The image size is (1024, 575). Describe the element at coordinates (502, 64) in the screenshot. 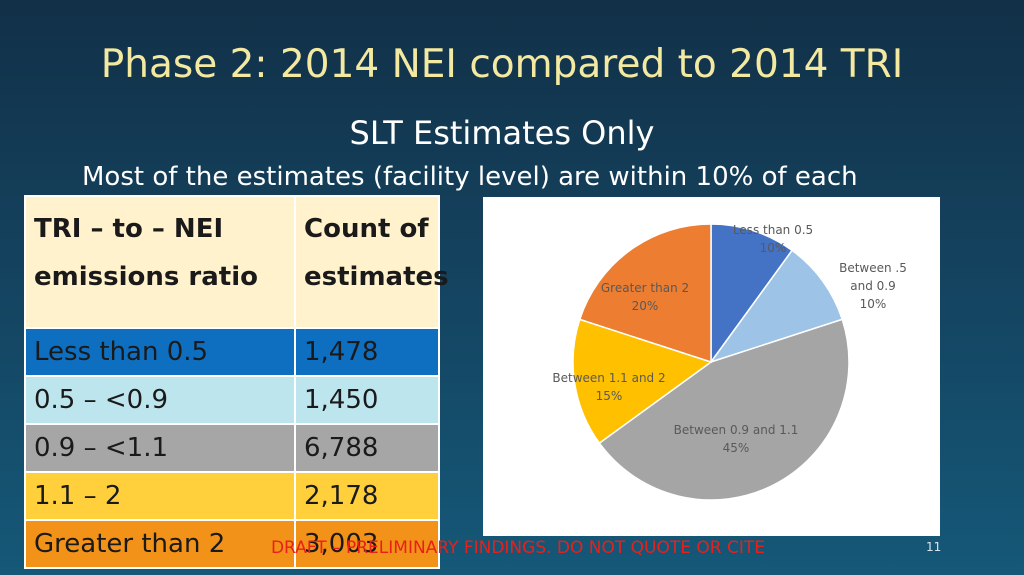

I see `slide-title: Phase 2: 2014 NEI compared to 2014 TRI` at that location.